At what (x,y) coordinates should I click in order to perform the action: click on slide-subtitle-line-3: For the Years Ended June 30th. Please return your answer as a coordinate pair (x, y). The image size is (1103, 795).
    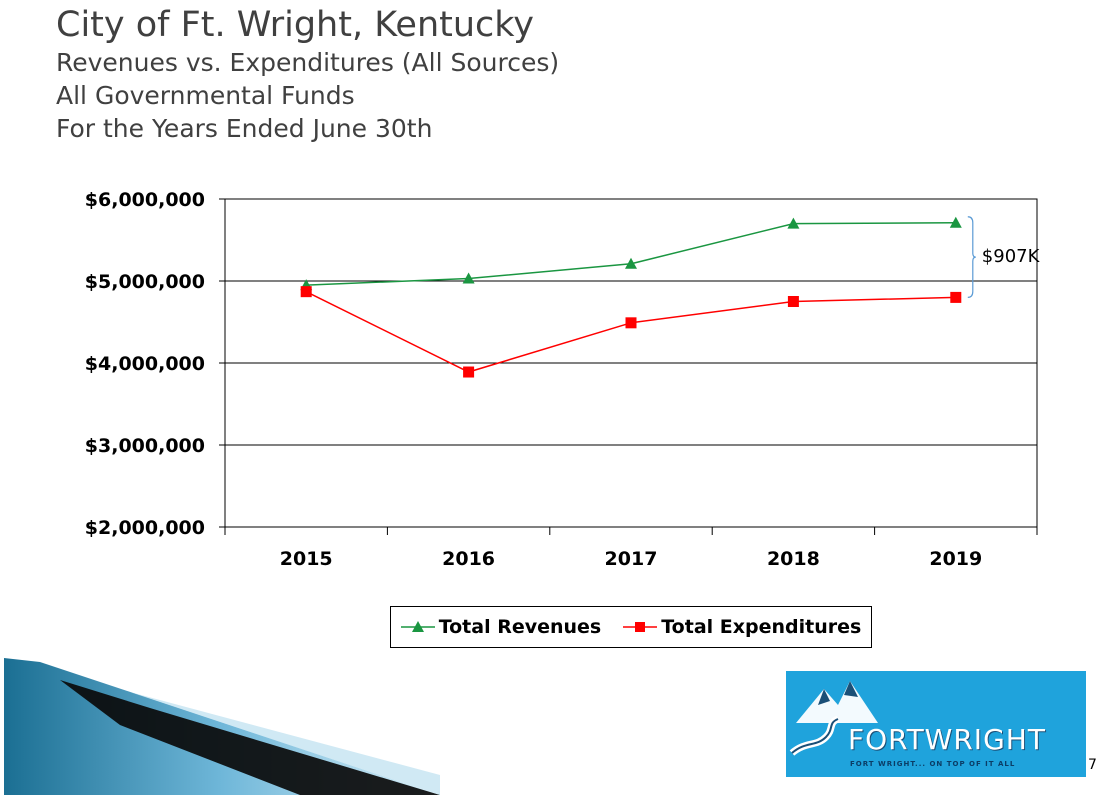
    Looking at the image, I should click on (244, 128).